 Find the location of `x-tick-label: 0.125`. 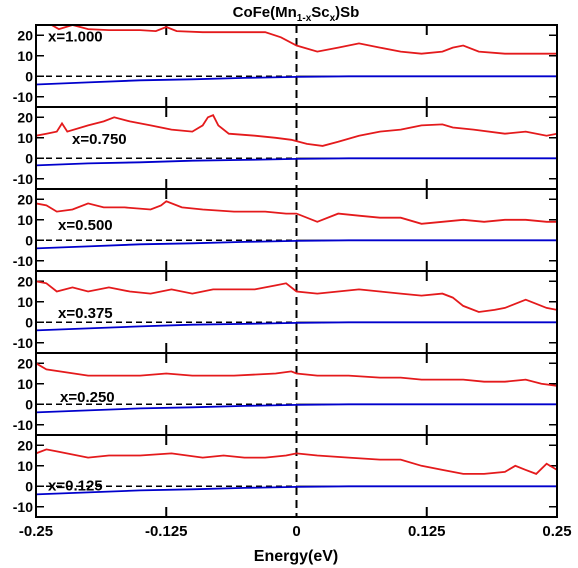

x-tick-label: 0.125 is located at coordinates (427, 531).